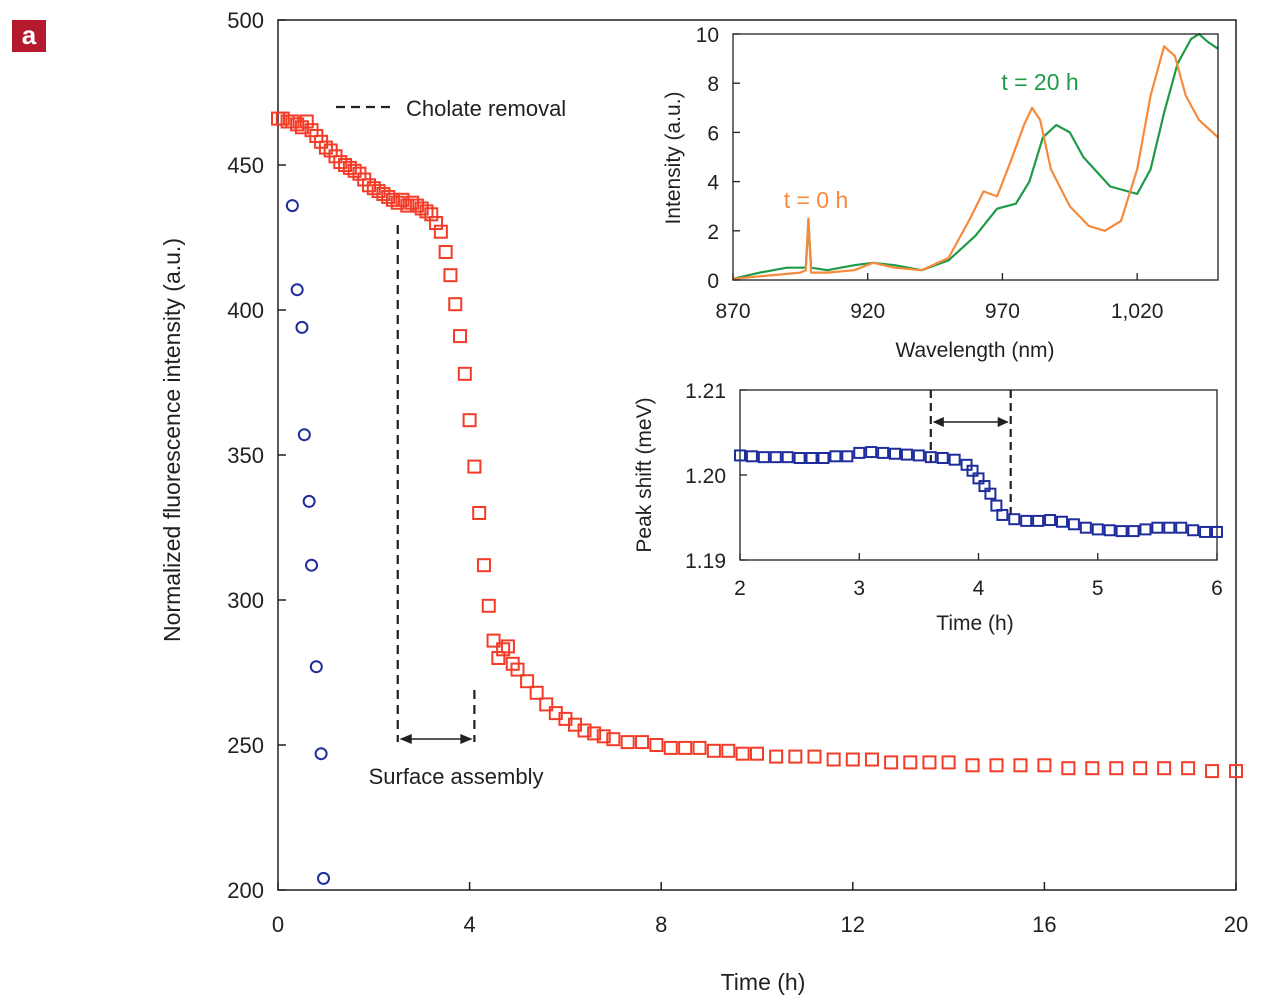  I want to click on x-tick-label: 2, so click(740, 588).